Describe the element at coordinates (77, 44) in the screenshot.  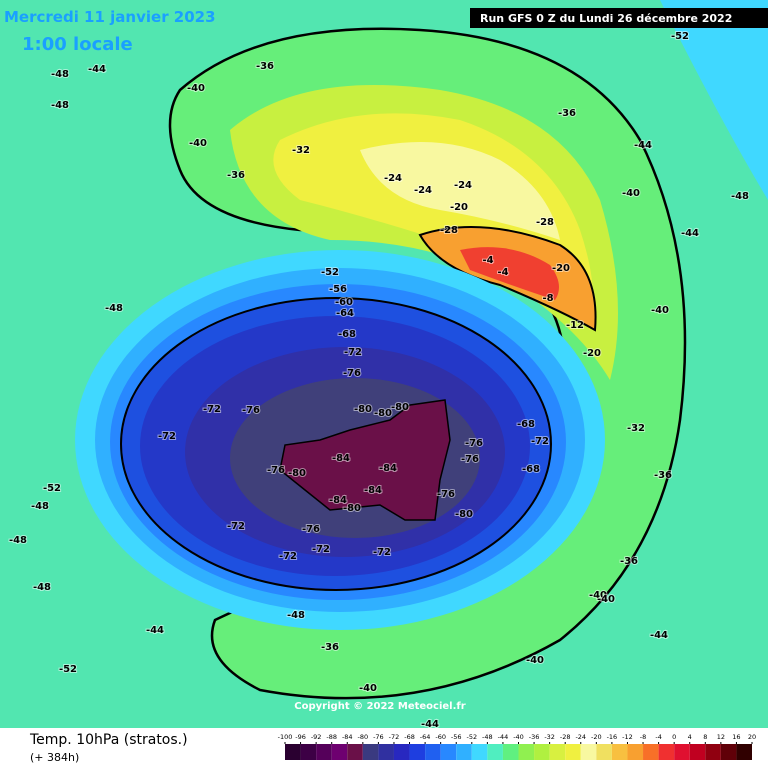
I see `time-label: 1:00 locale` at that location.